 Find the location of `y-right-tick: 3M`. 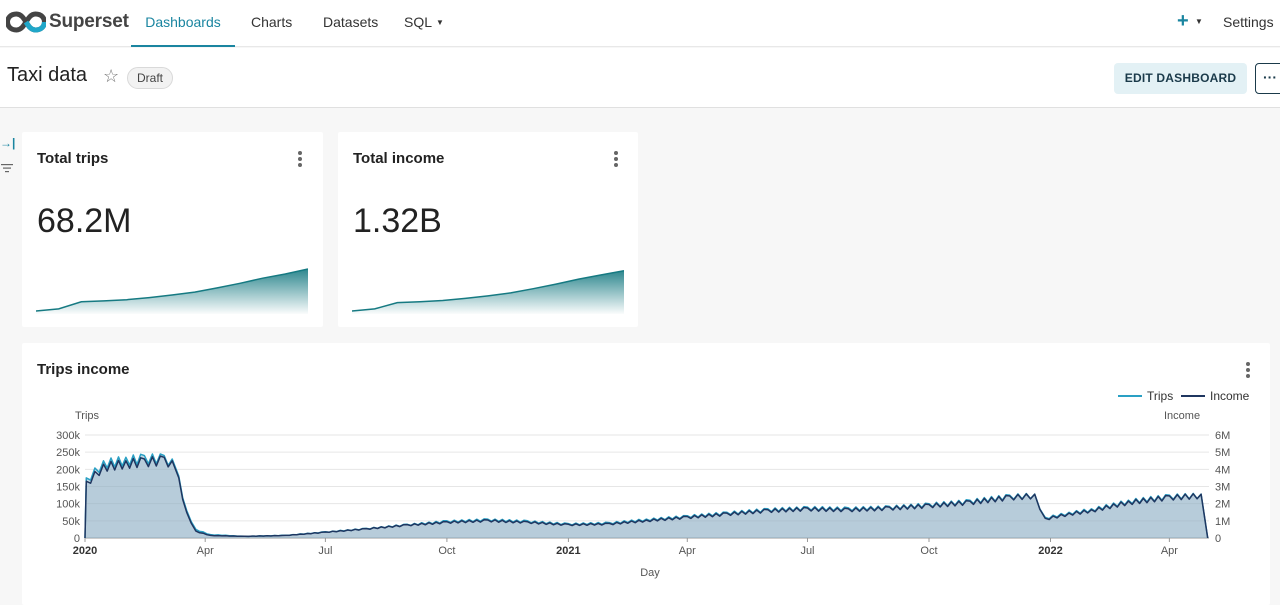

y-right-tick: 3M is located at coordinates (1222, 488).